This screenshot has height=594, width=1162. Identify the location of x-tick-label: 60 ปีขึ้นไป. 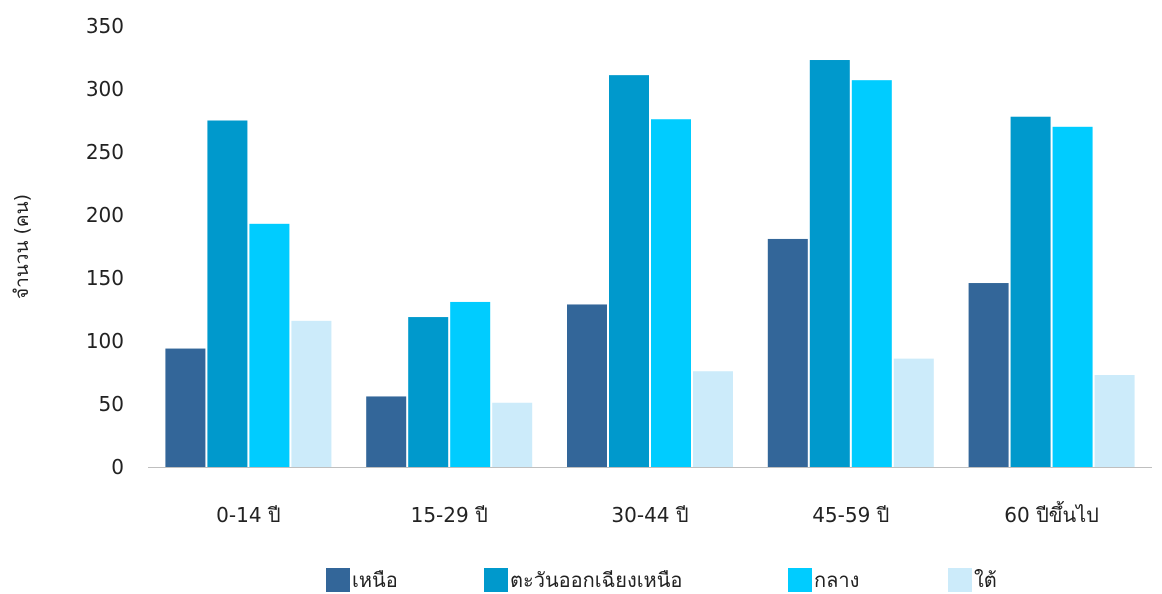
(1051, 514).